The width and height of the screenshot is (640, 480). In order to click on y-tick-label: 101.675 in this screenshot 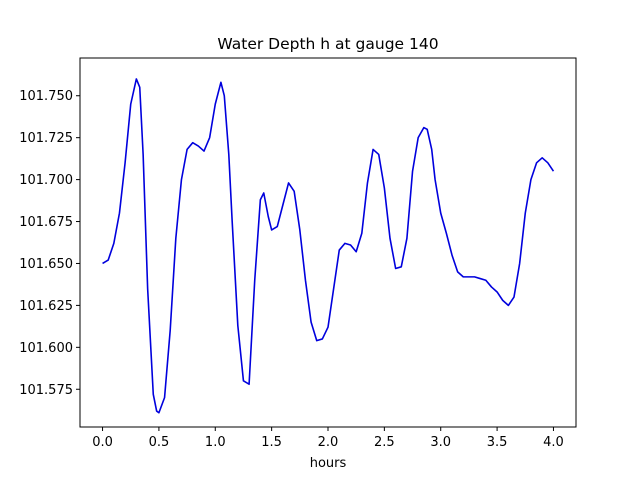, I will do `click(46, 222)`.